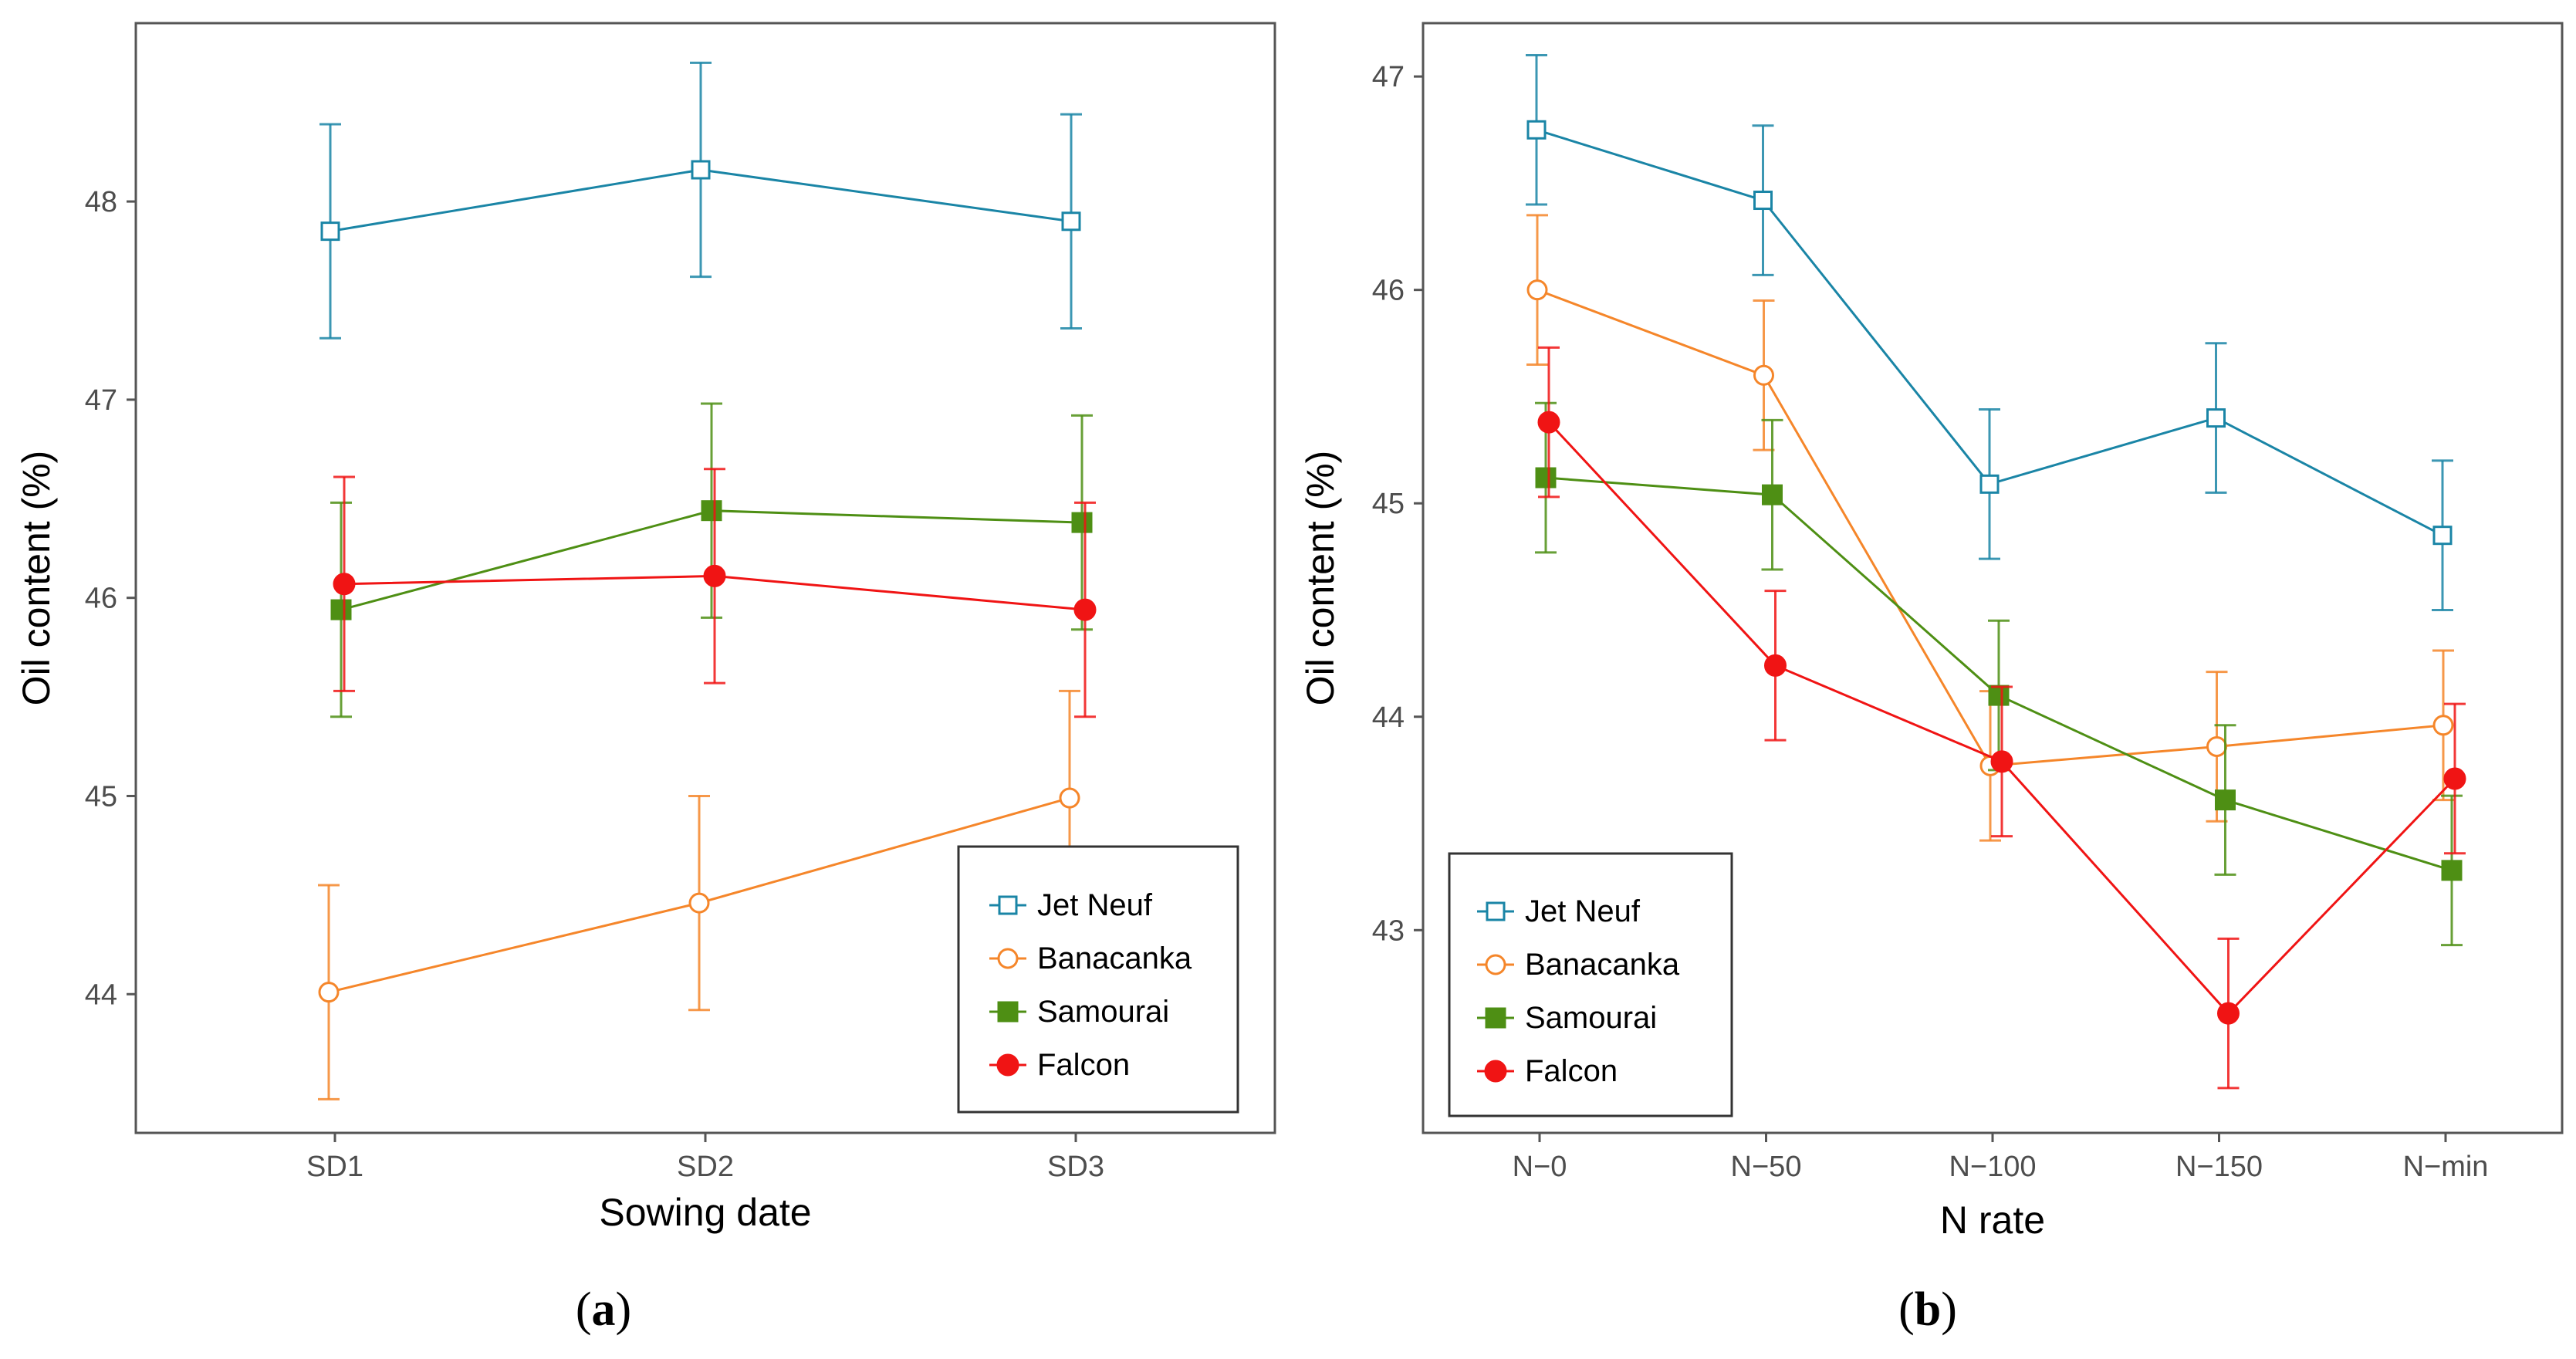 The image size is (2576, 1359). Describe the element at coordinates (1095, 905) in the screenshot. I see `panel-a-legend-label-jet-neuf: Jet Neuf` at that location.